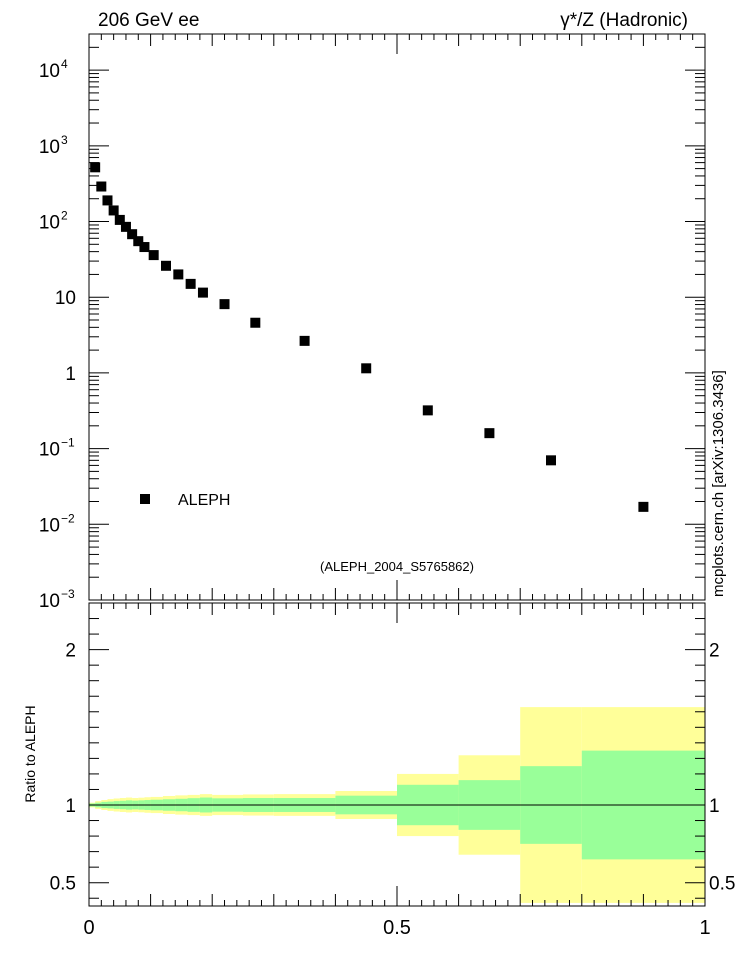 This screenshot has width=746, height=972. I want to click on x-tick-label: 0.5, so click(397, 928).